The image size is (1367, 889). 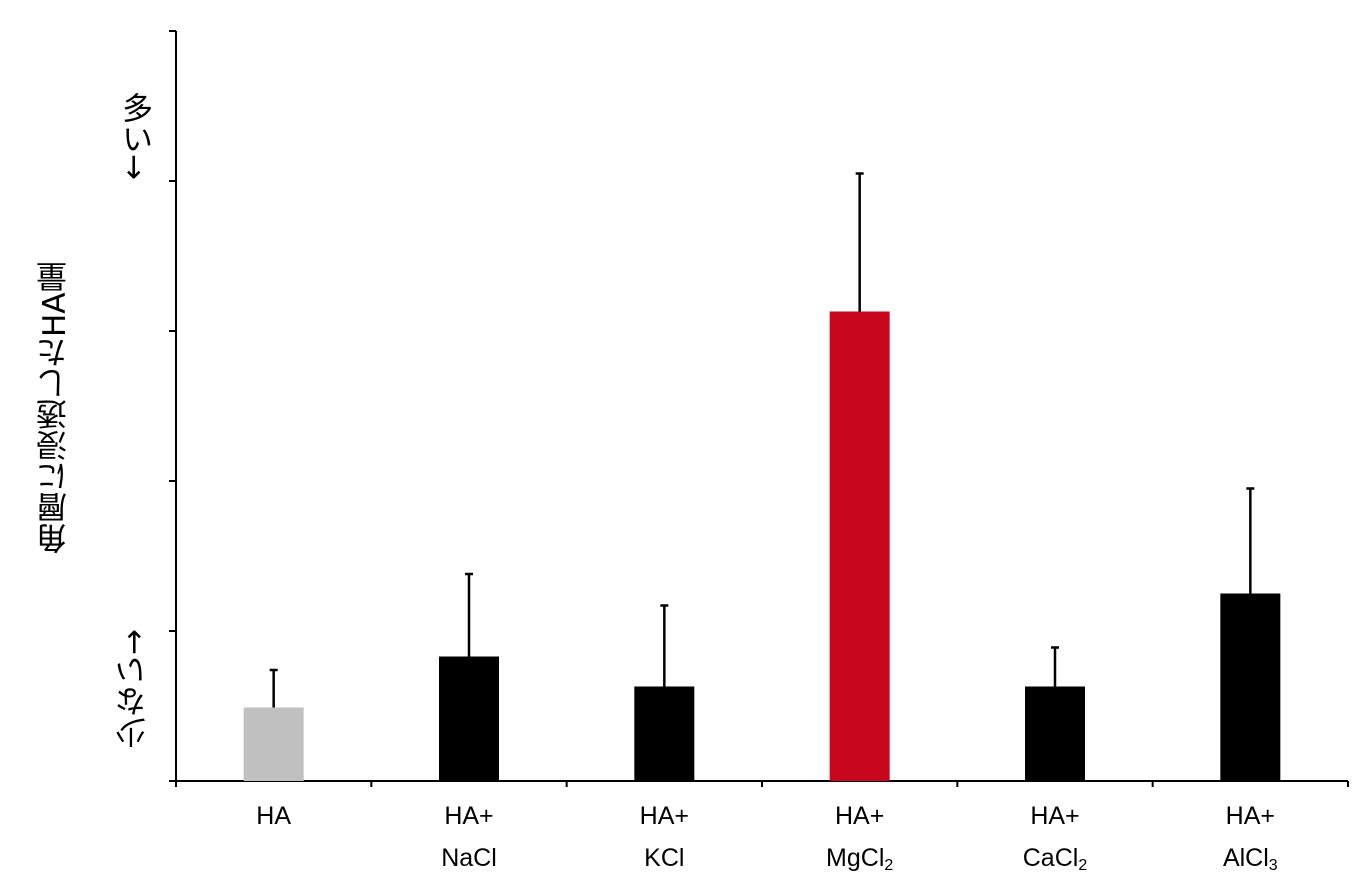 What do you see at coordinates (134, 688) in the screenshot?
I see `y-low-label: 少ない→` at bounding box center [134, 688].